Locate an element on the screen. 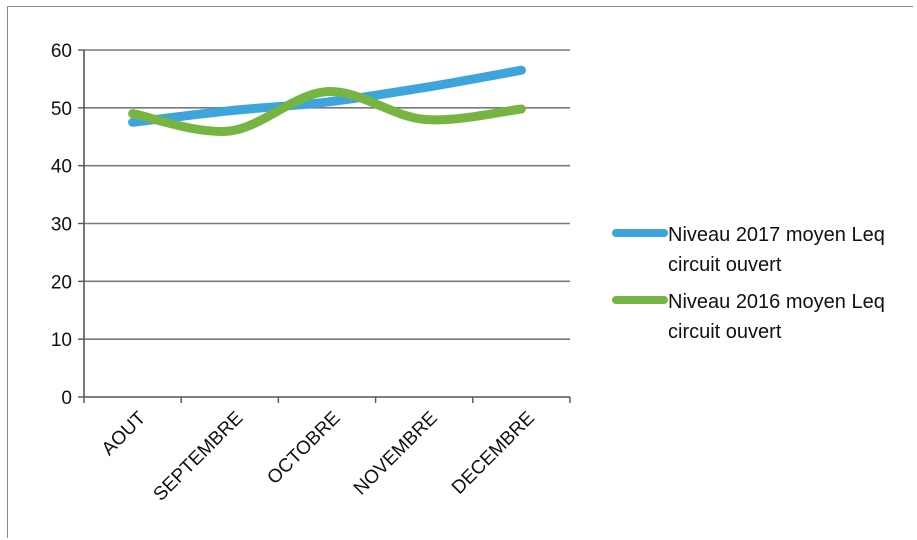  x-category-label: SEPTEMBRE is located at coordinates (199, 457).